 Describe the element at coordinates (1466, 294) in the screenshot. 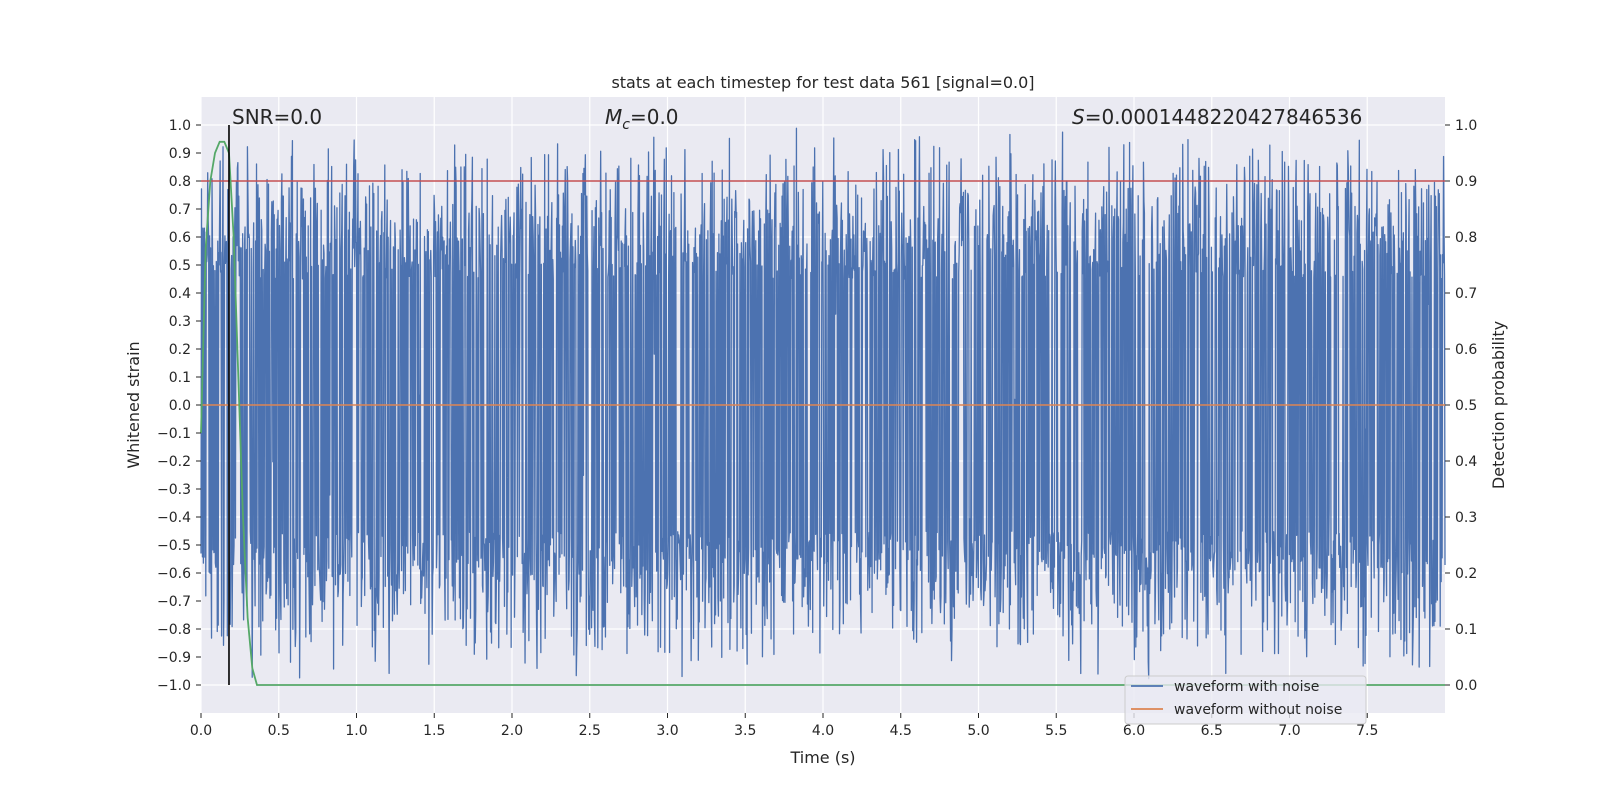

I see `y-right-tick-label: 0.7` at that location.